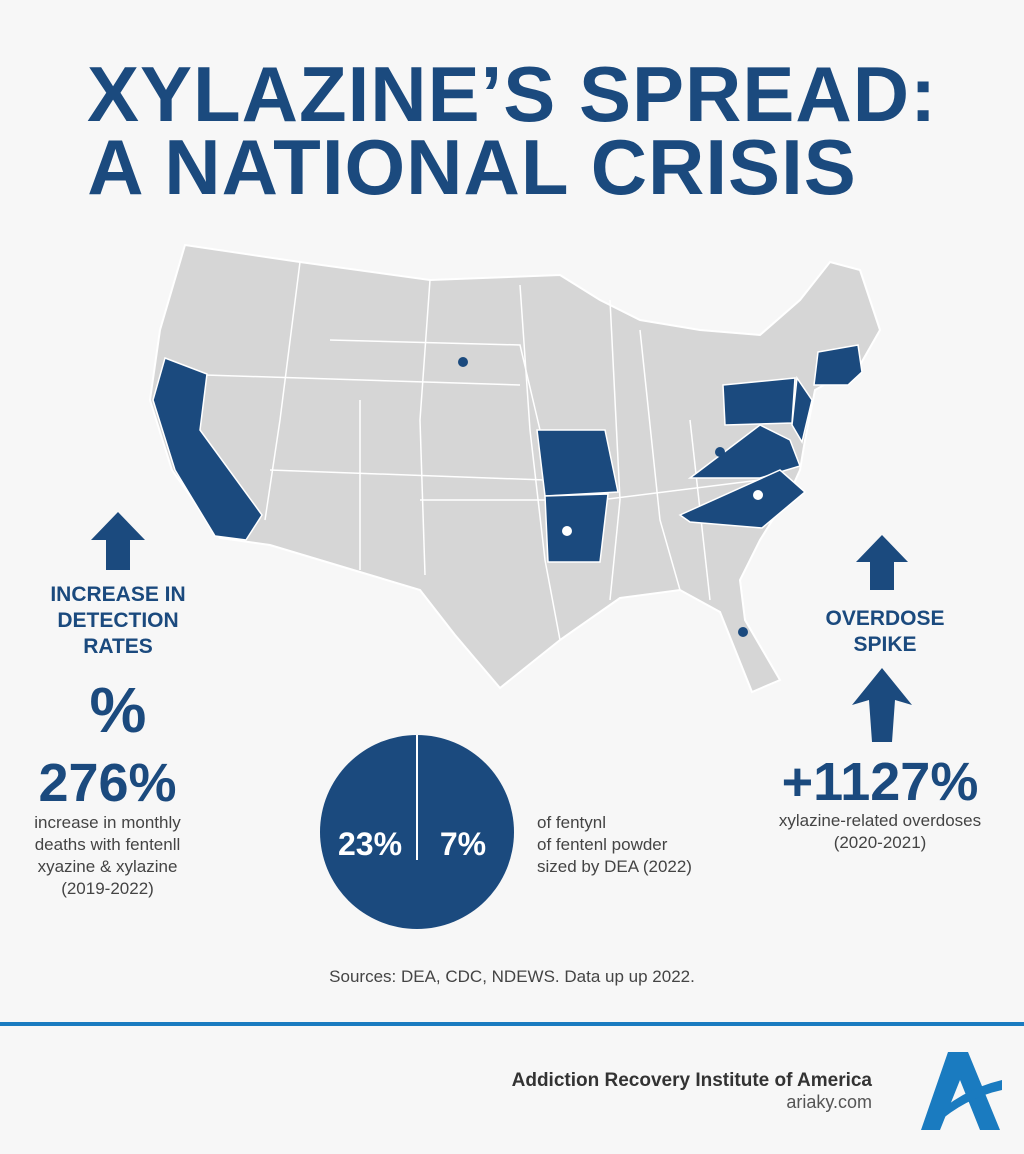 Image resolution: width=1024 pixels, height=1154 pixels. I want to click on state-virginia, so click(744, 451).